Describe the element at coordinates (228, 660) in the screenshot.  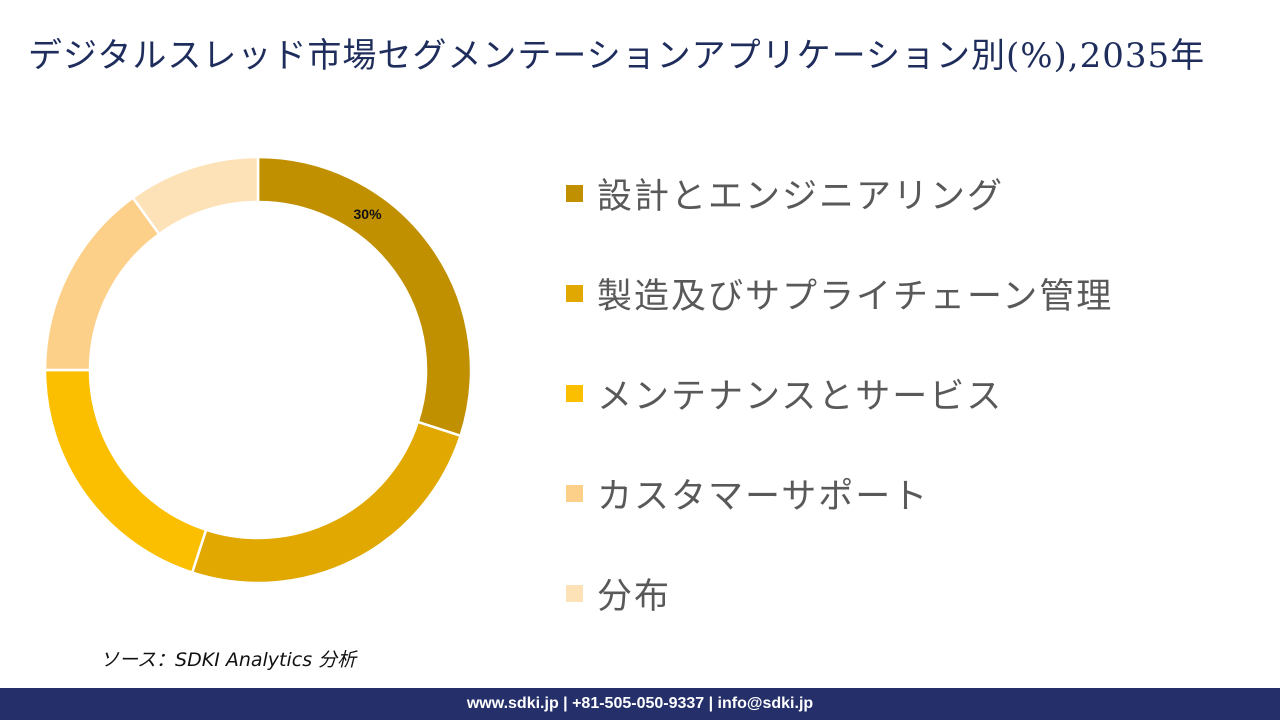
I see `source-note: ソース：SDKI Analytics 分析` at that location.